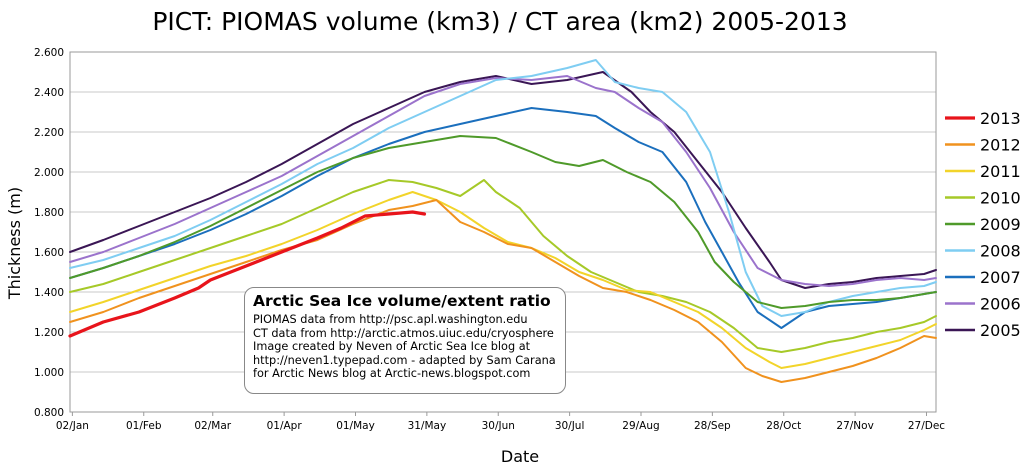 This screenshot has width=1030, height=470. I want to click on x-tick-label: 27/Nov, so click(854, 426).